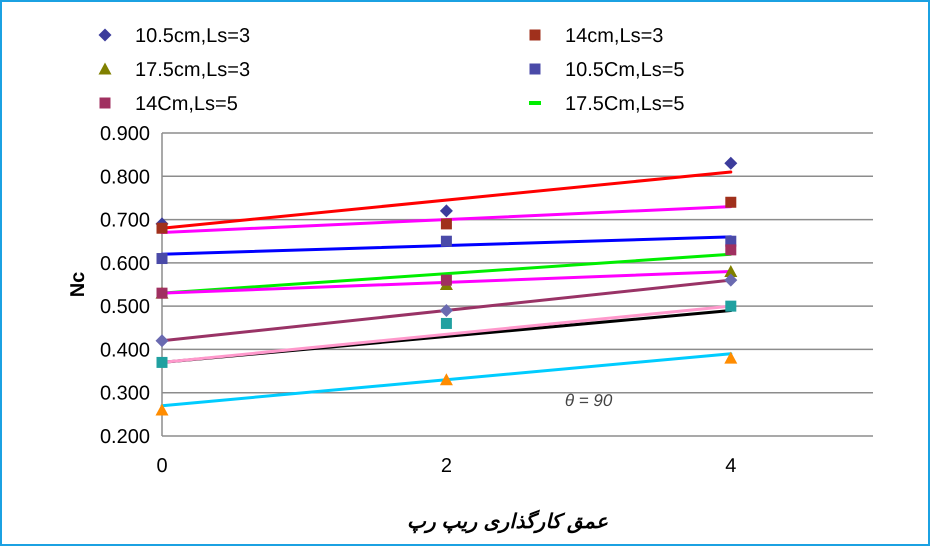 This screenshot has width=930, height=546. Describe the element at coordinates (507, 521) in the screenshot. I see `x-axis-title: عمق کارگذاری ریپ رپ` at that location.